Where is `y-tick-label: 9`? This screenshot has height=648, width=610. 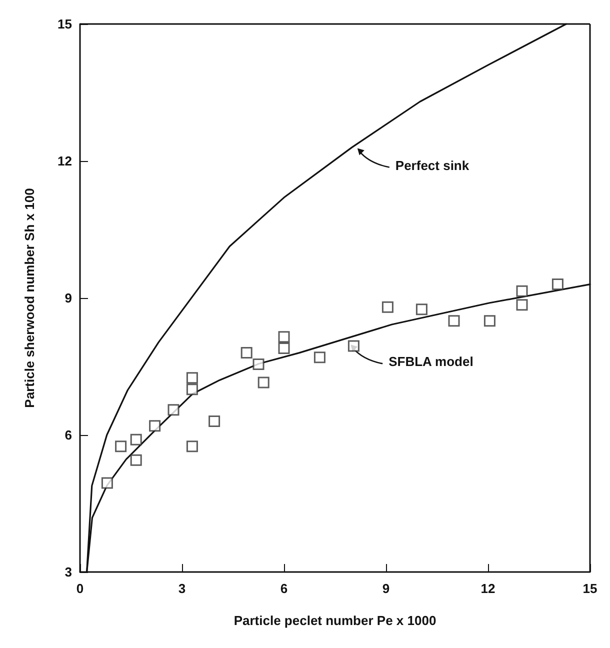 y-tick-label: 9 is located at coordinates (68, 298).